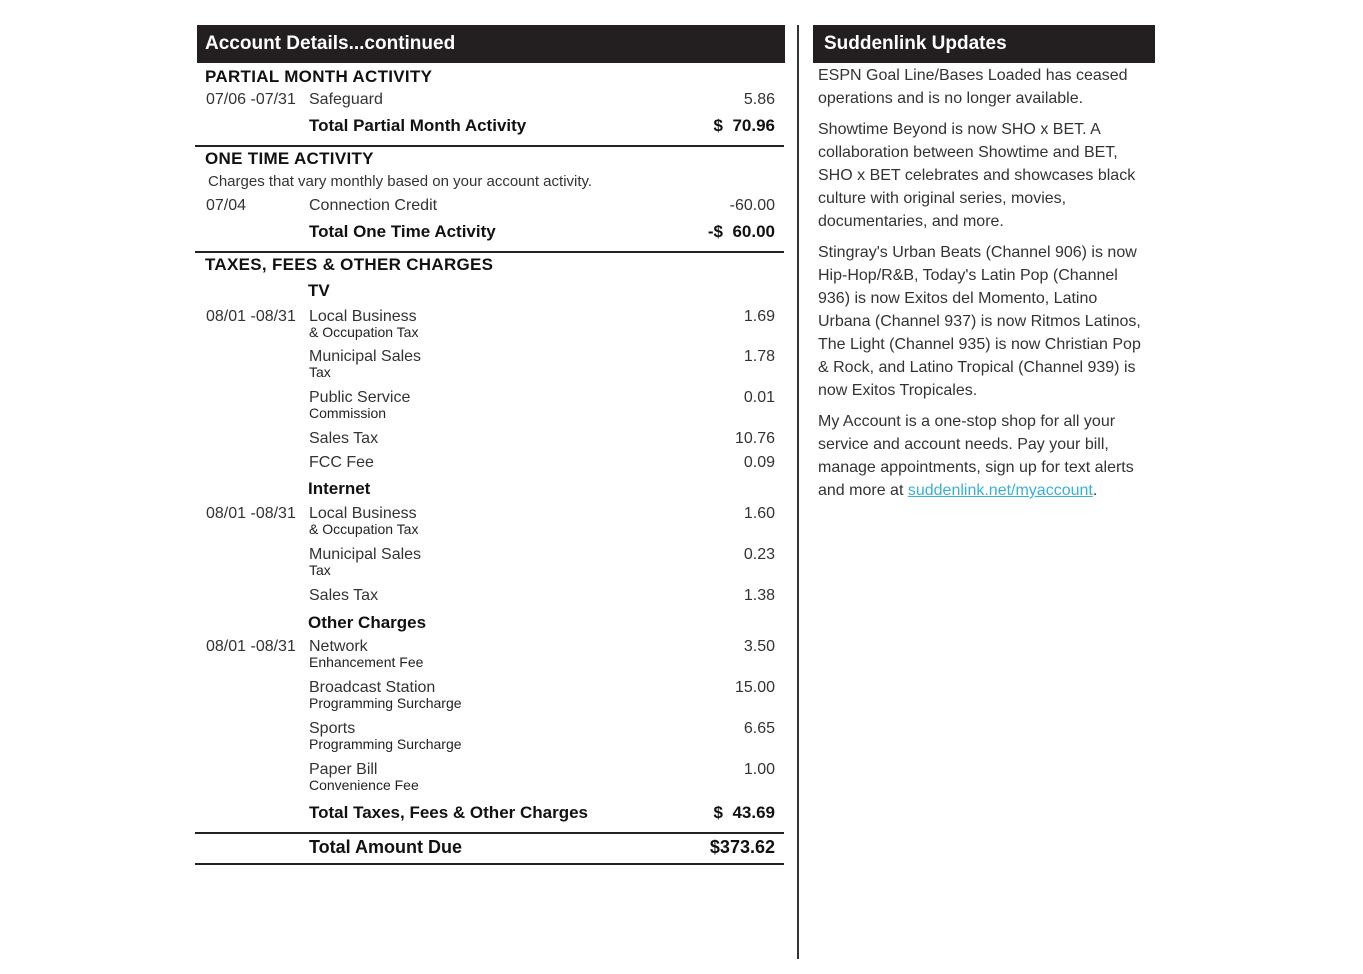 This screenshot has width=1363, height=974. I want to click on charge-amount: 3.50, so click(759, 646).